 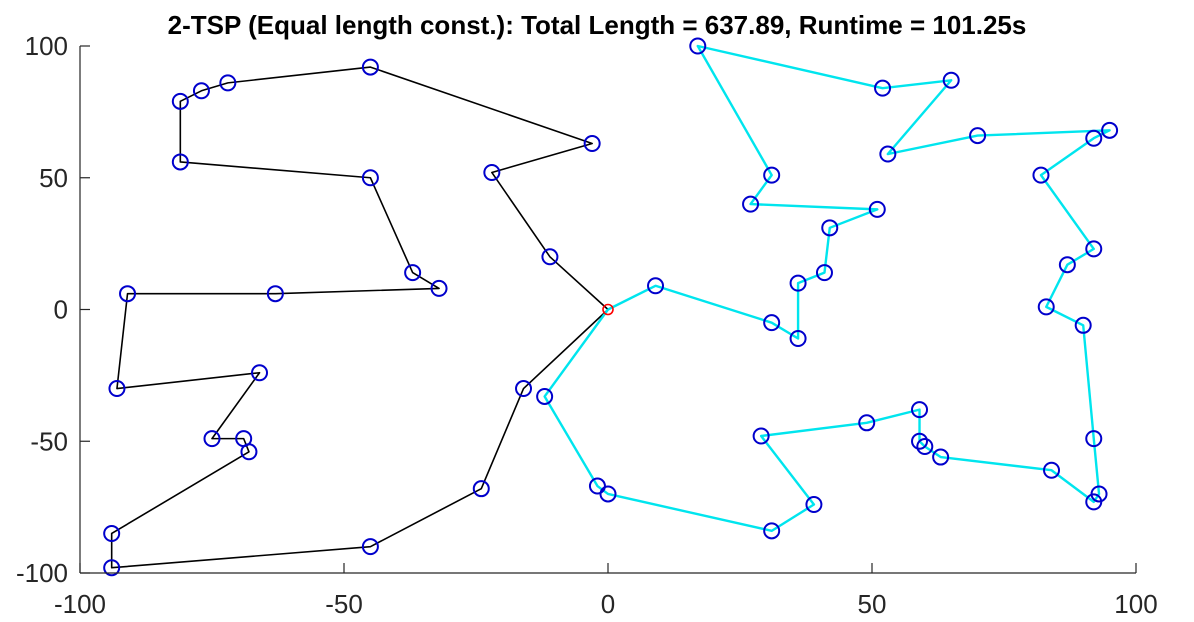 What do you see at coordinates (46, 46) in the screenshot?
I see `y-tick-label: 100` at bounding box center [46, 46].